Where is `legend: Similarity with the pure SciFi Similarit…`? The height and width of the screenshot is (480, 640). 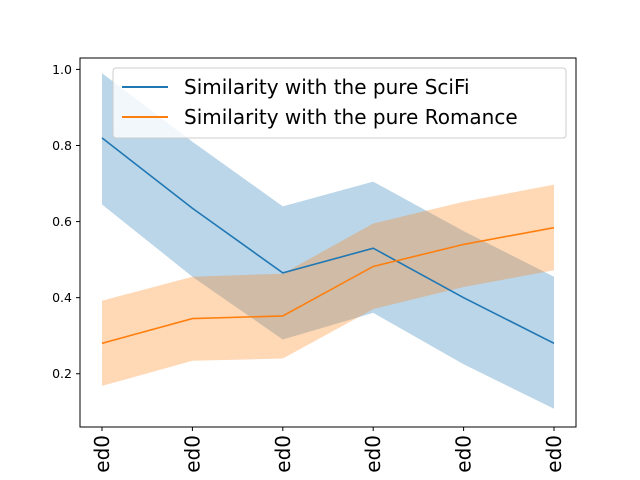
legend: Similarity with the pure SciFi Similarit… is located at coordinates (339, 103).